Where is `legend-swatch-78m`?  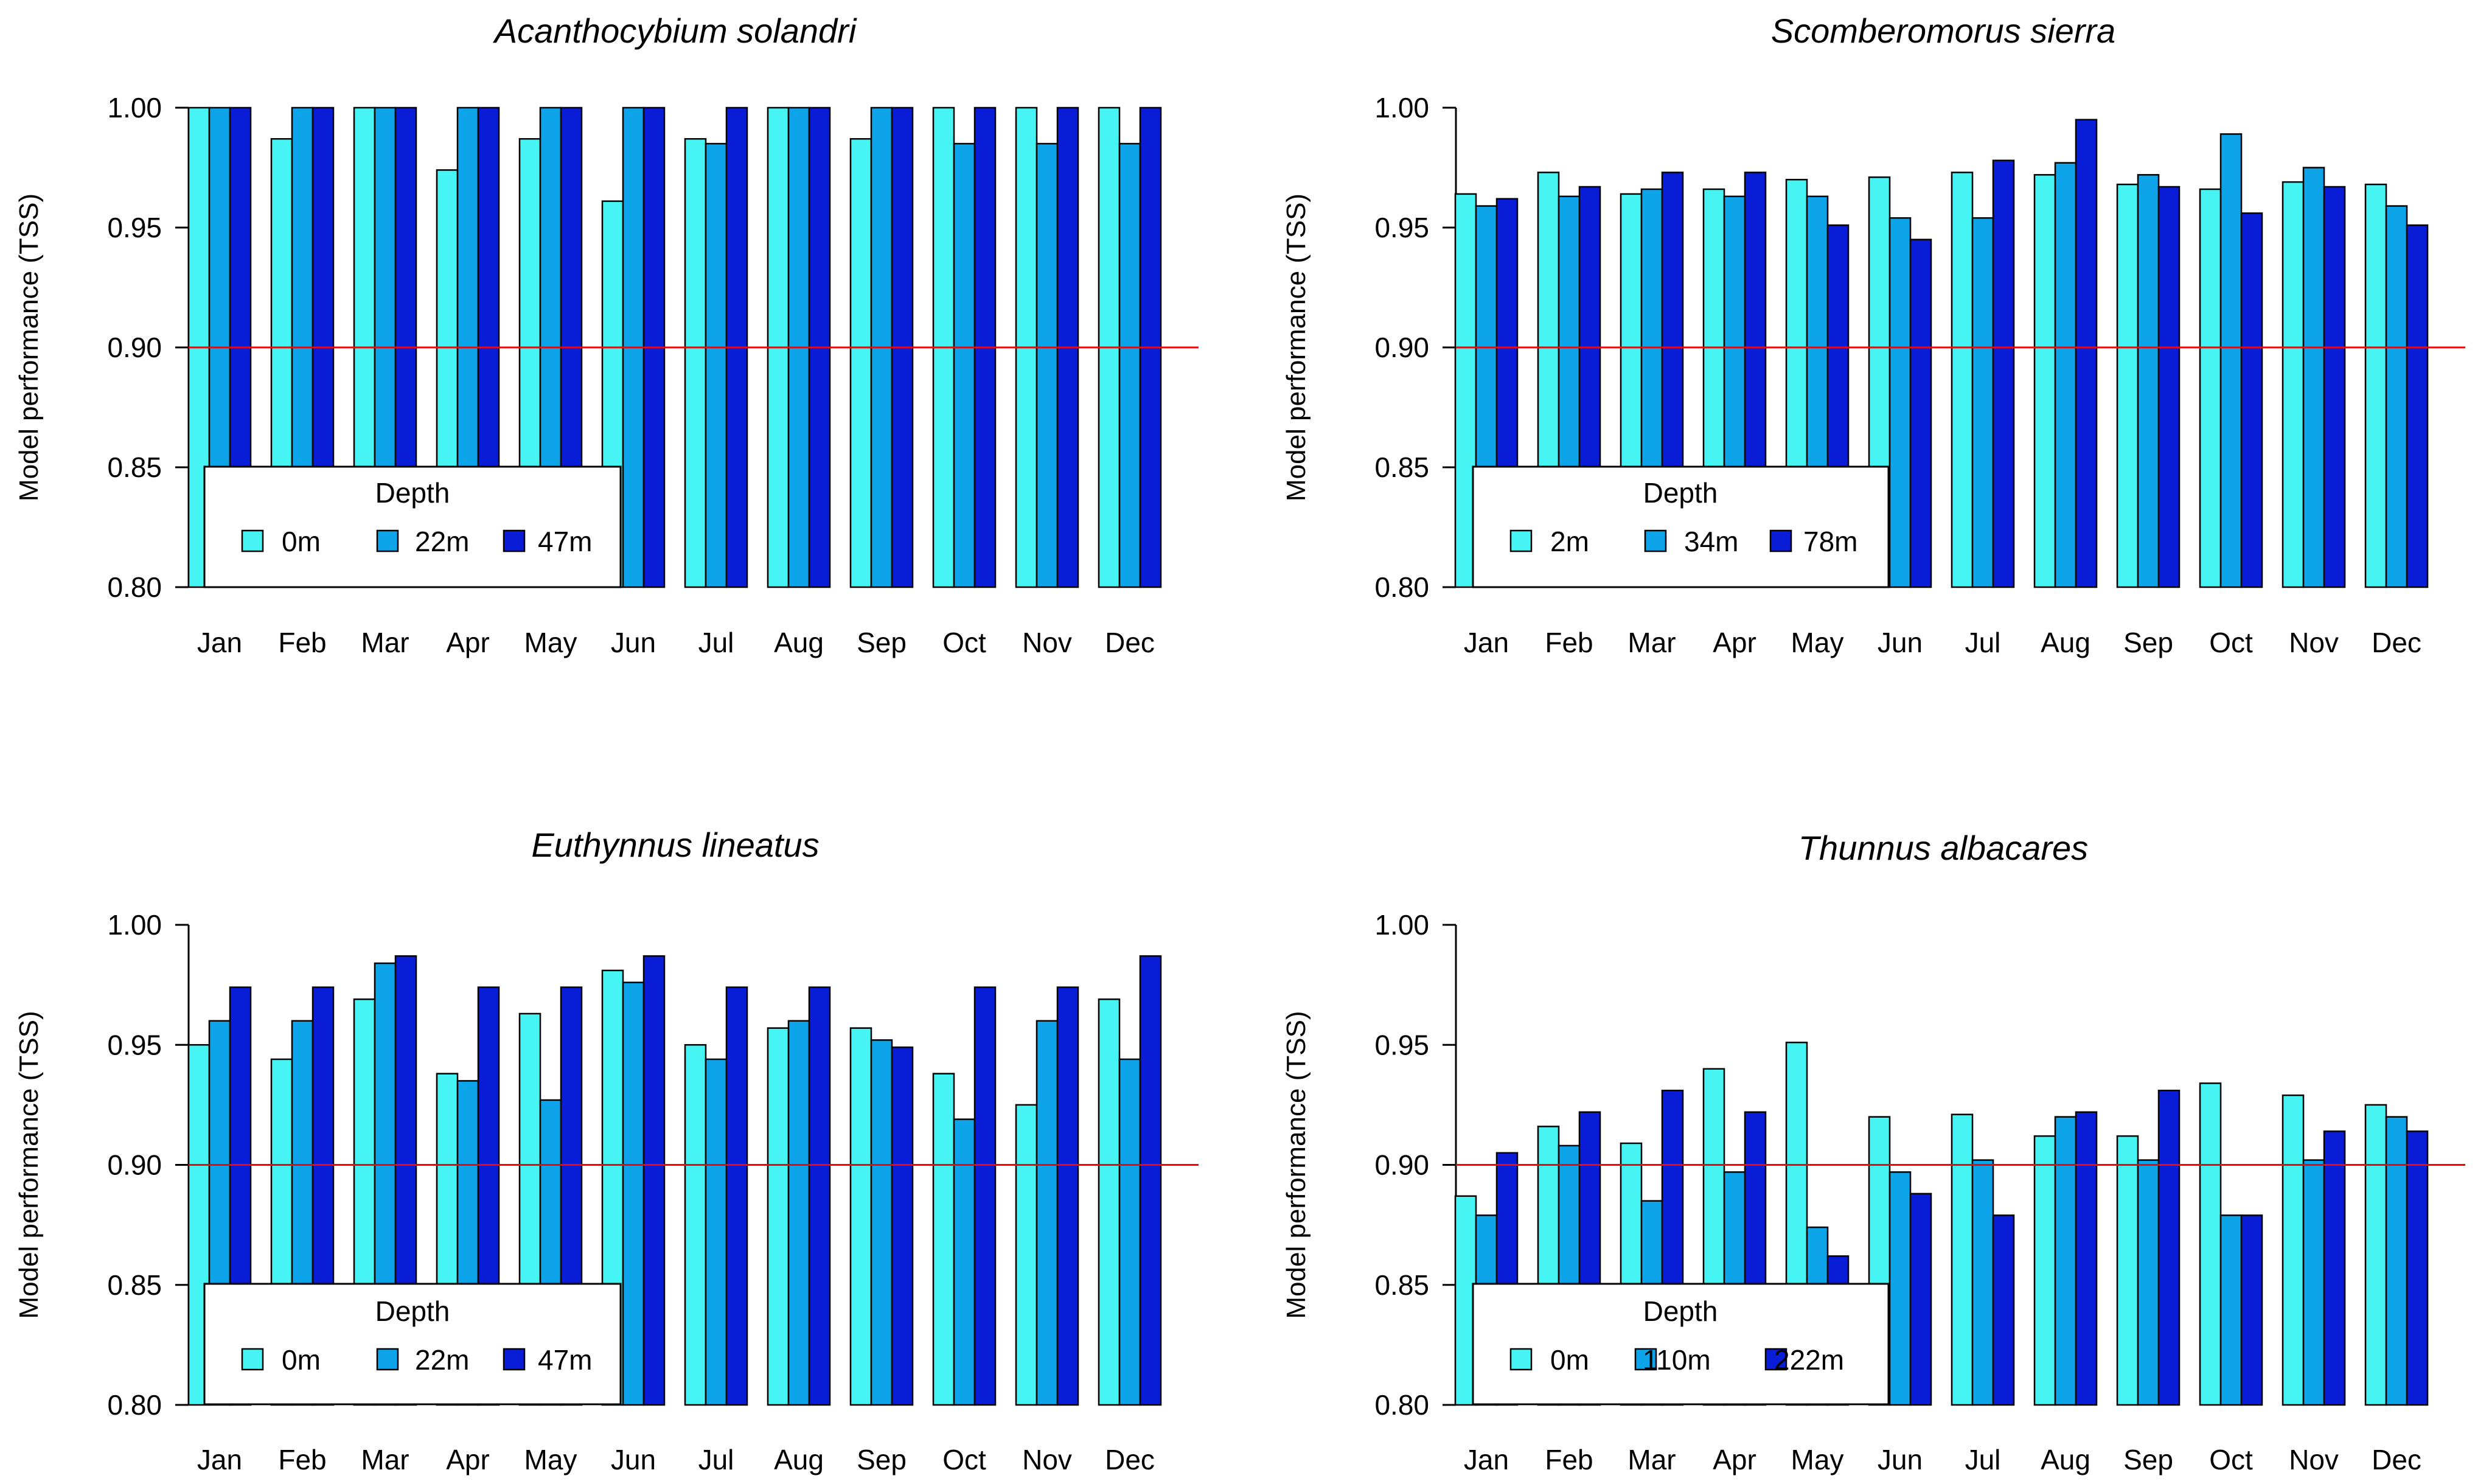 legend-swatch-78m is located at coordinates (1780, 540).